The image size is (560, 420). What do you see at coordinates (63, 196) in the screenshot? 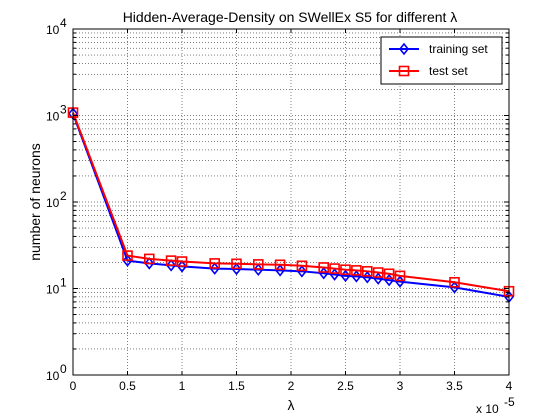
I see `y-tick-exponent: 2` at bounding box center [63, 196].